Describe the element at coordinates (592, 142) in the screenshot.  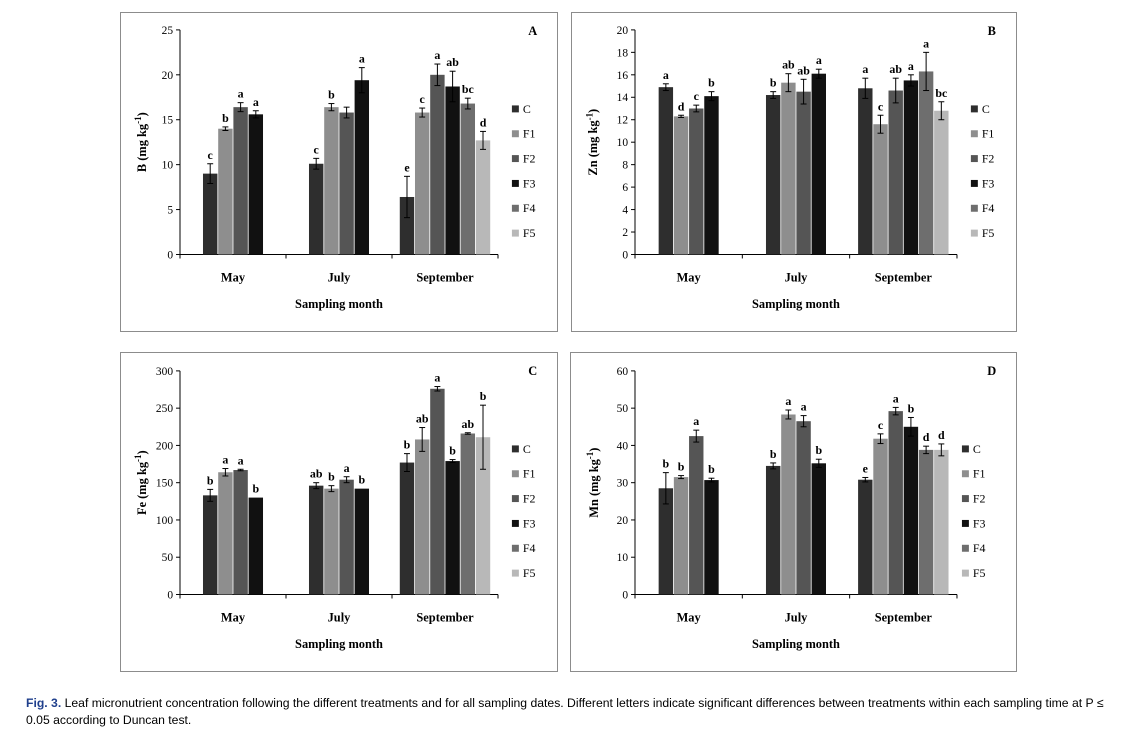
I see `y-axis-label: Zn (mg kg-1)` at that location.